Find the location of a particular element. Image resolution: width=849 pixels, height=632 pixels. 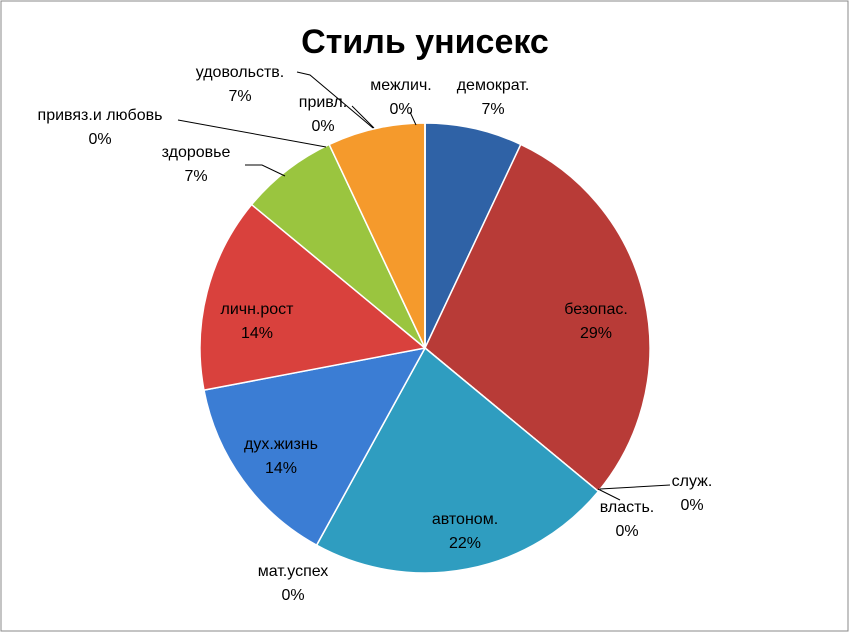

slice-label: власть. is located at coordinates (627, 507).